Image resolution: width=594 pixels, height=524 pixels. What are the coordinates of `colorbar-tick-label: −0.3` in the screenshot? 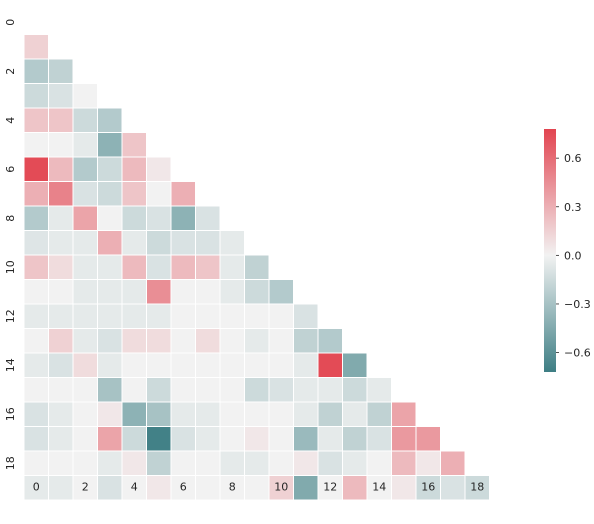 It's located at (577, 304).